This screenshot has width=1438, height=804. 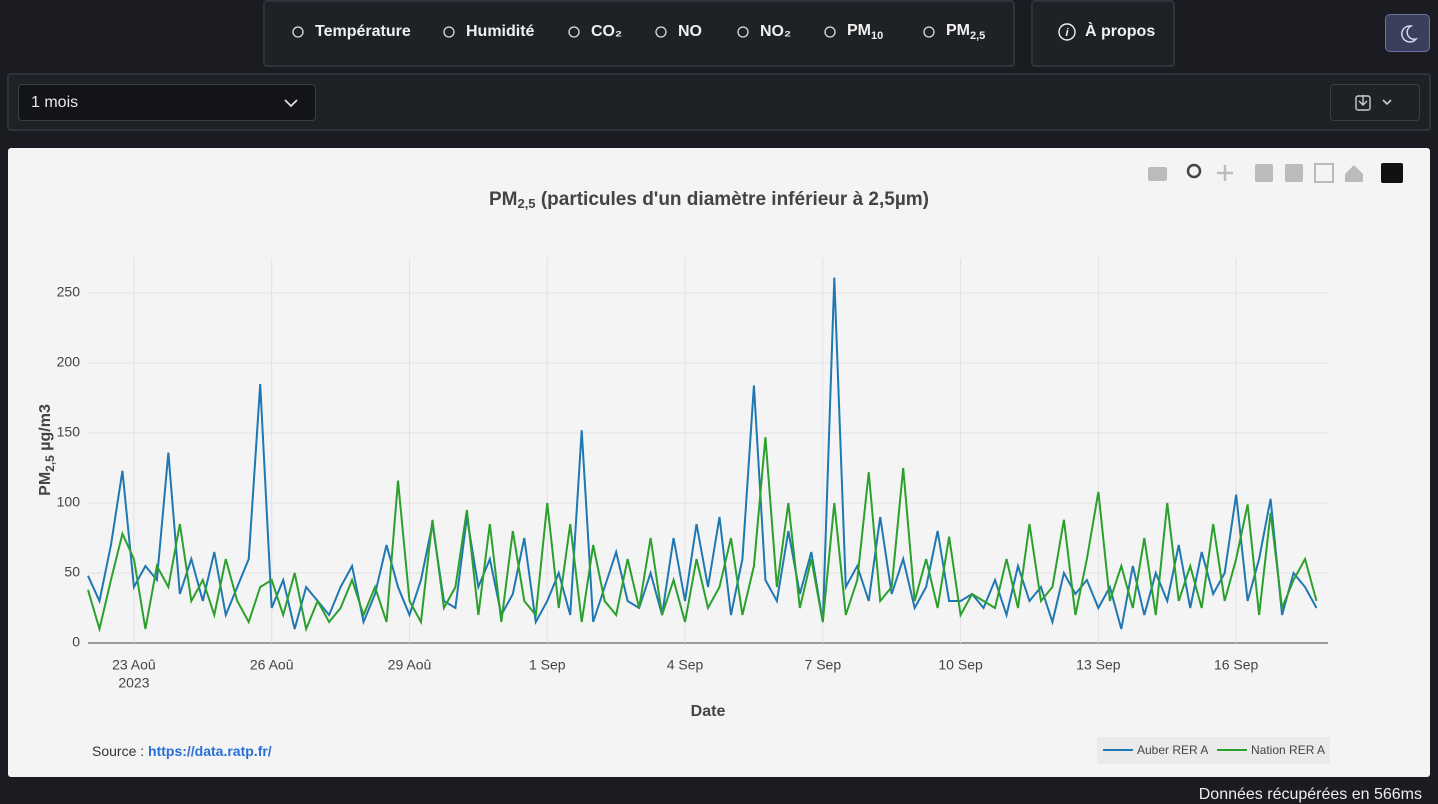 I want to click on x-tick-label: 13 Sep, so click(x=1098, y=665).